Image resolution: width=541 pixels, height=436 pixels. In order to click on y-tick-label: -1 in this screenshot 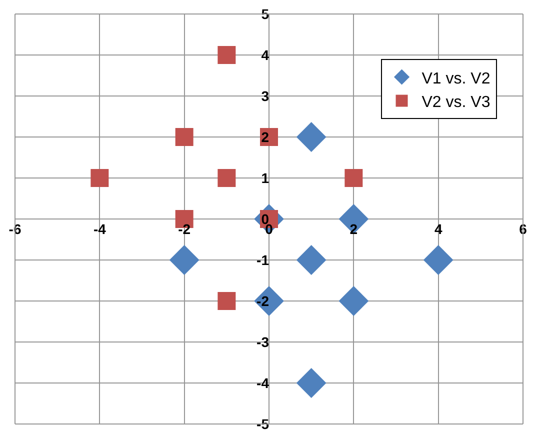, I will do `click(263, 260)`.